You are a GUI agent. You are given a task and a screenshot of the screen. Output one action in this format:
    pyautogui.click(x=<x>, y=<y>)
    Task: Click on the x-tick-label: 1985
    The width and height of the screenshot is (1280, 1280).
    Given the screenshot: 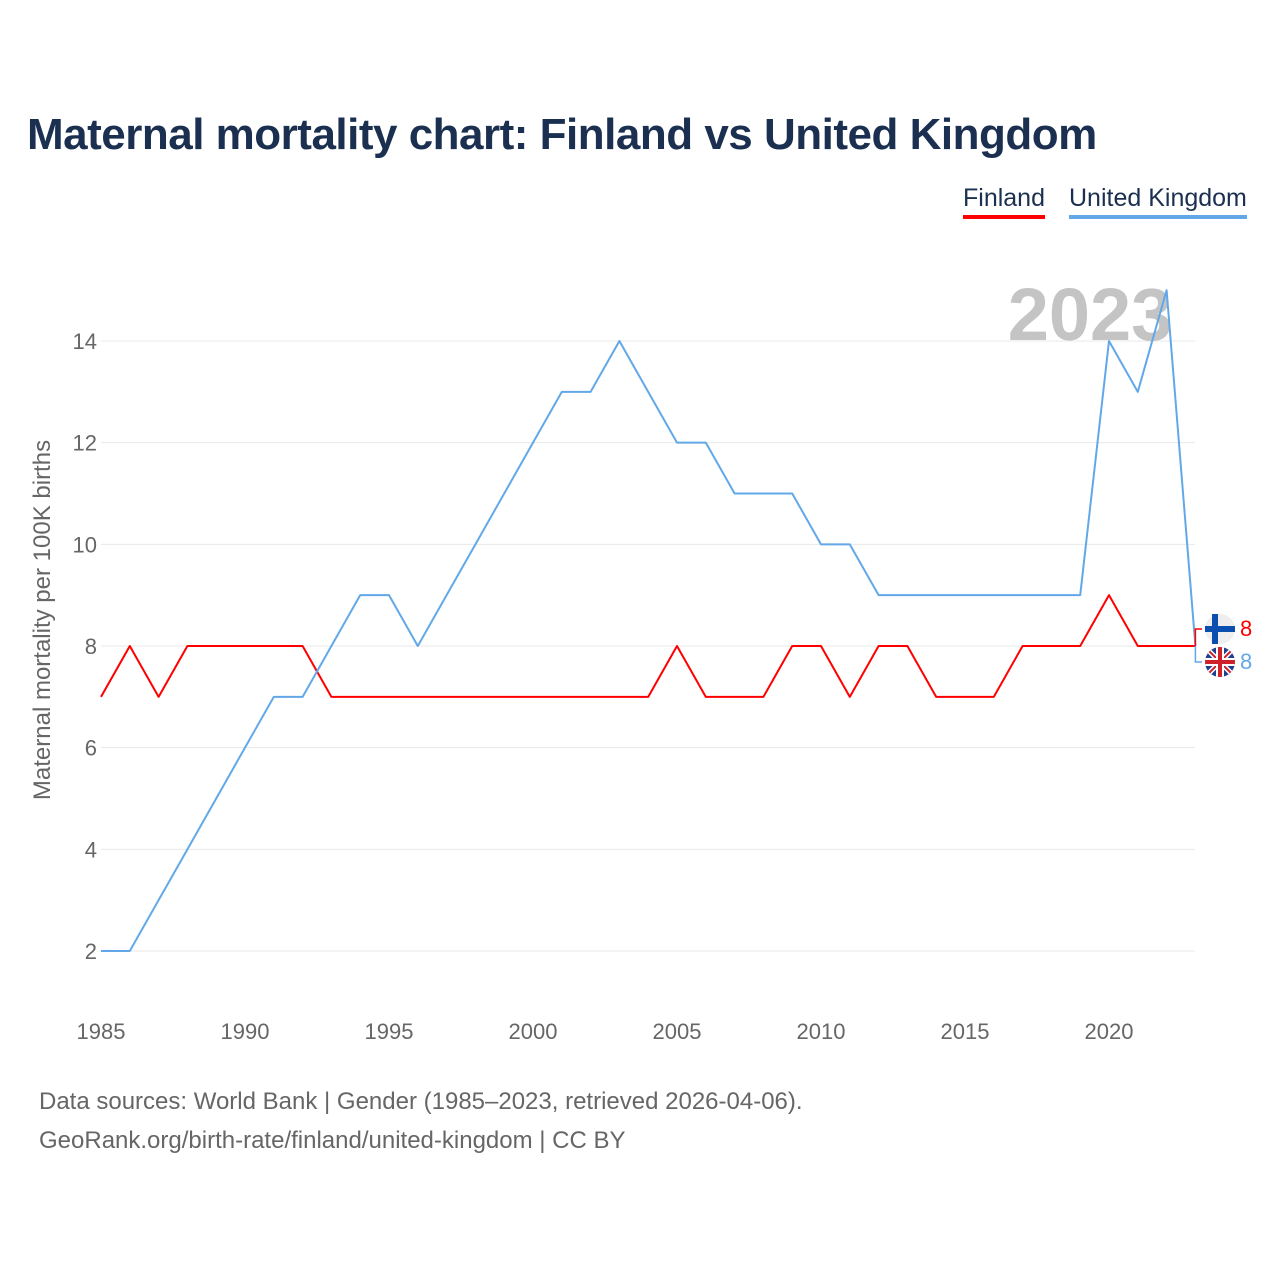 What is the action you would take?
    pyautogui.click(x=101, y=1031)
    